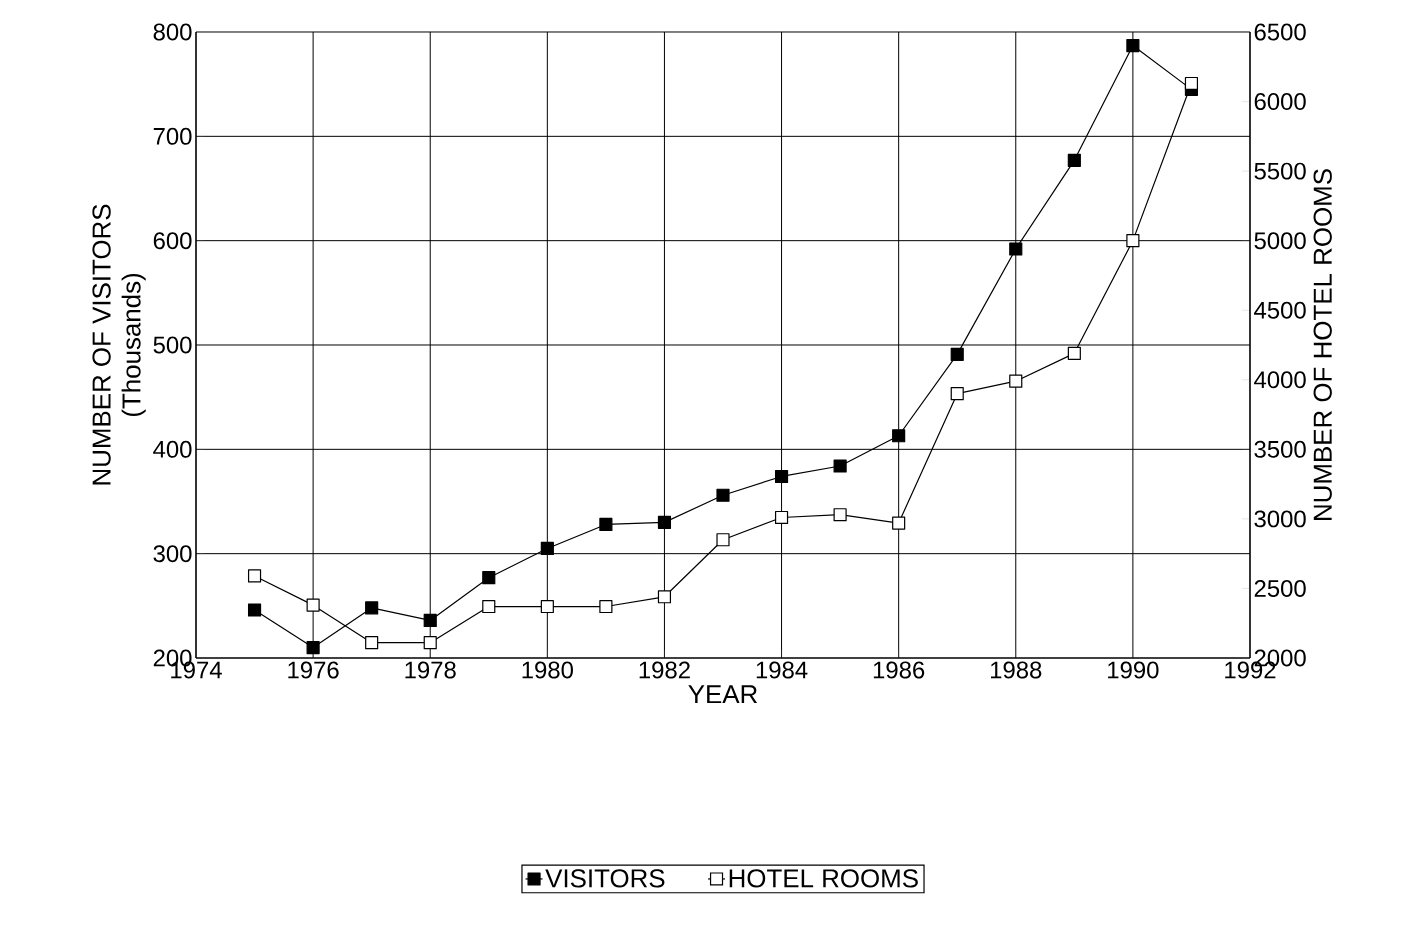 The image size is (1403, 926). I want to click on y-tick-label: 300, so click(172, 554).